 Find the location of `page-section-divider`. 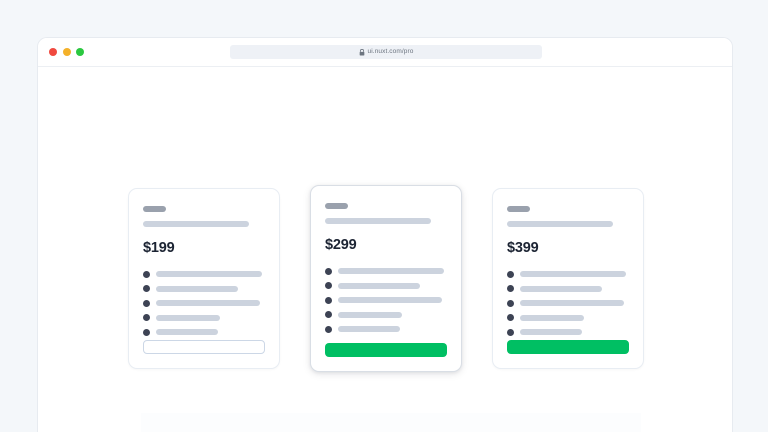

page-section-divider is located at coordinates (391, 422).